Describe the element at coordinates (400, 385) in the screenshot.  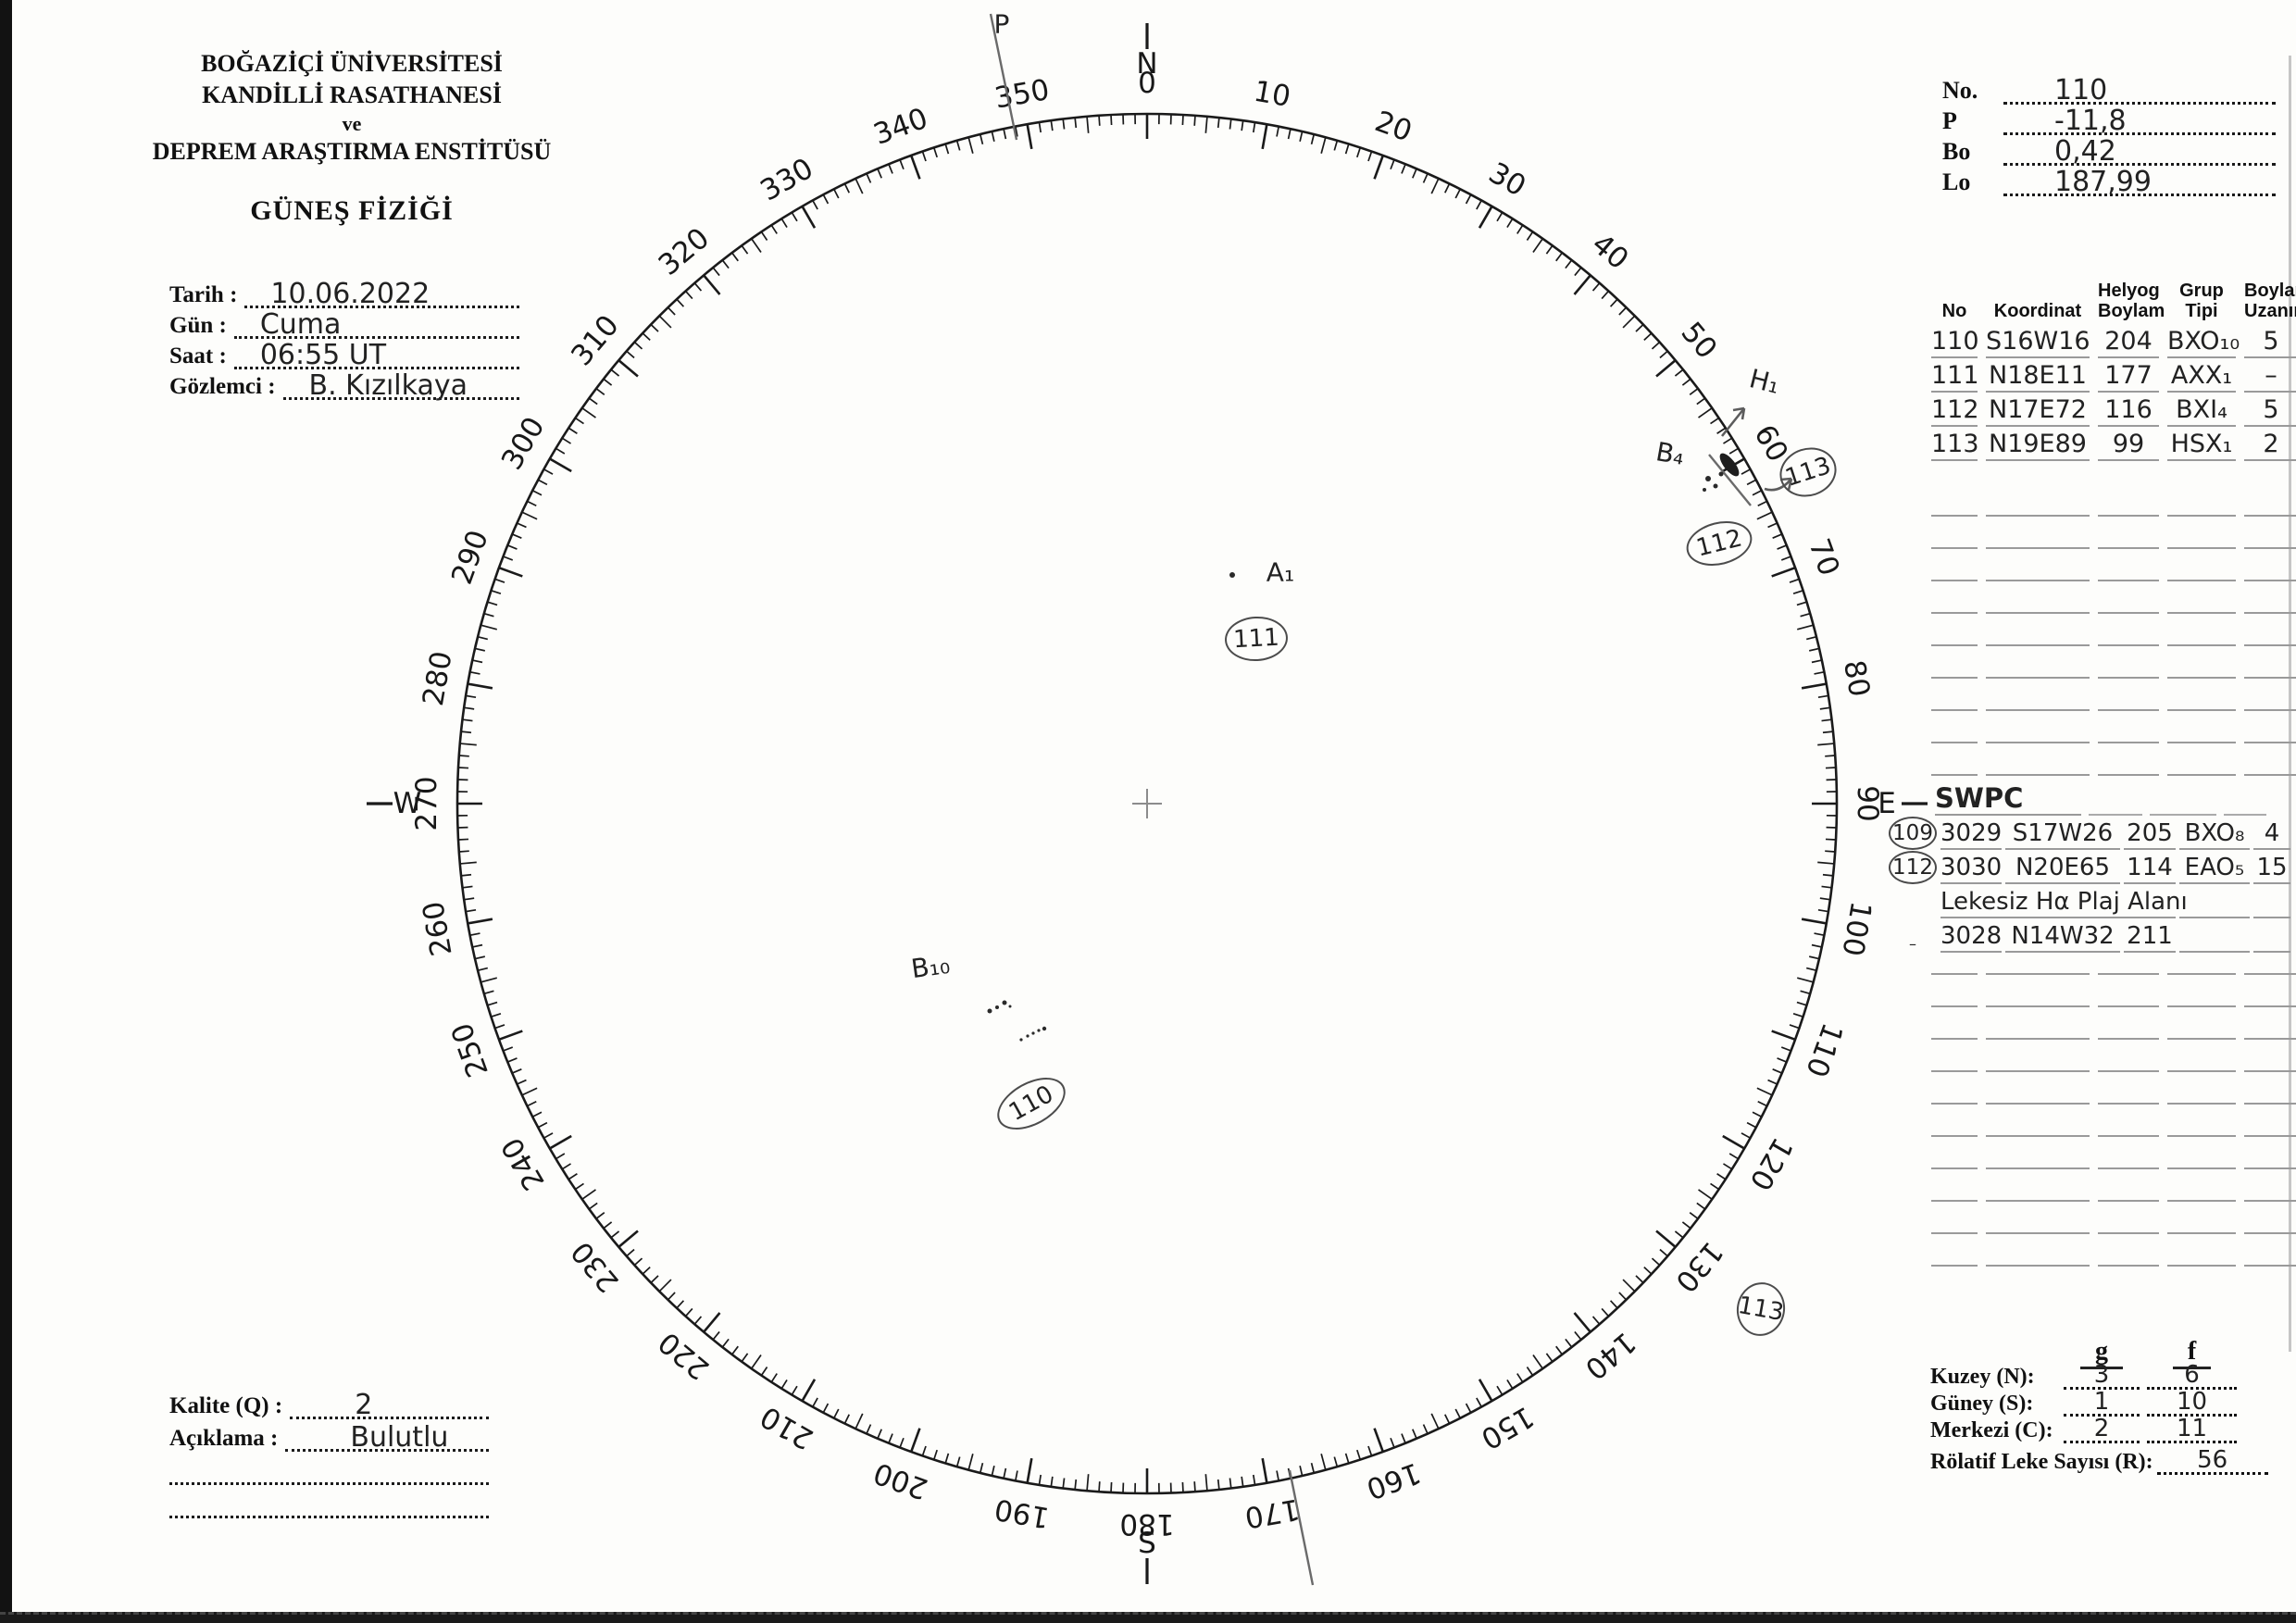
I see `gozlemci-line: B. Kızılkaya` at that location.